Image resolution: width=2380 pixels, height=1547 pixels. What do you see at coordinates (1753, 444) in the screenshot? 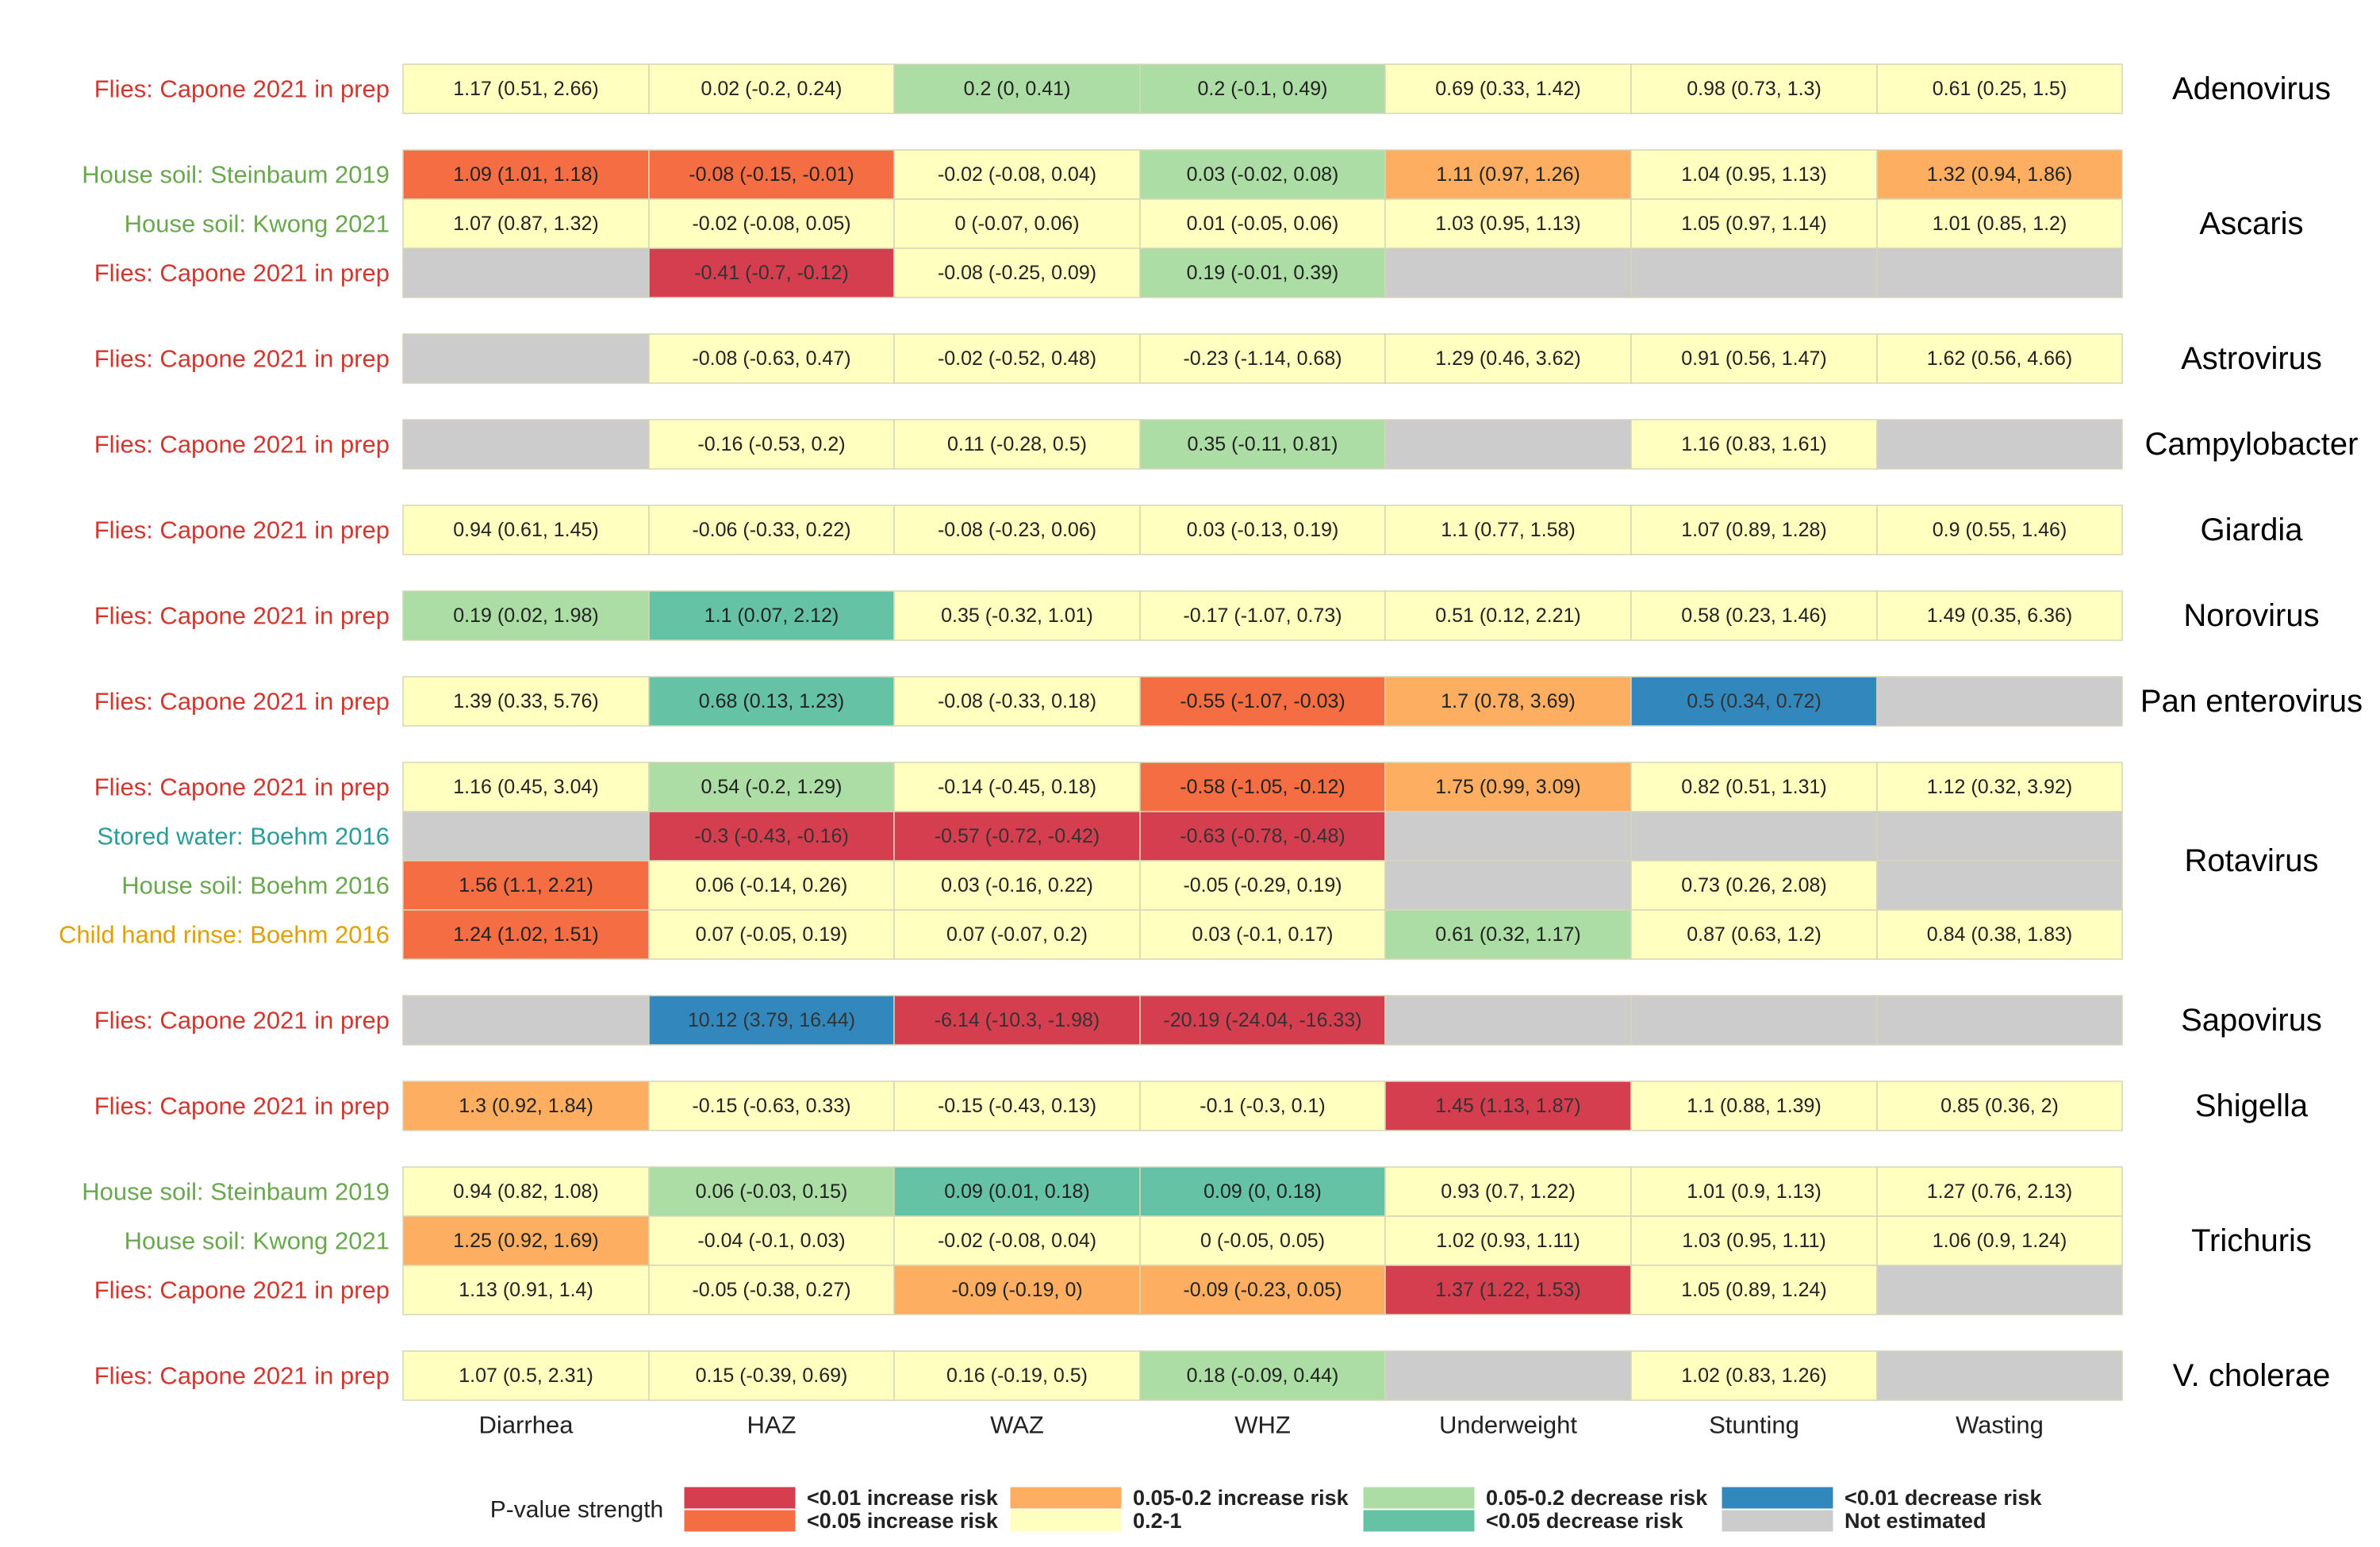
I see `cell-value: 1.16 (0.83, 1.61)` at bounding box center [1753, 444].